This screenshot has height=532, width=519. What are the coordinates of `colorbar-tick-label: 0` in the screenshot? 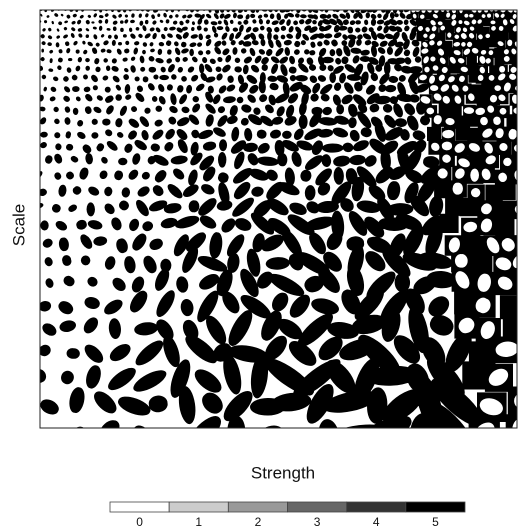 It's located at (139, 522).